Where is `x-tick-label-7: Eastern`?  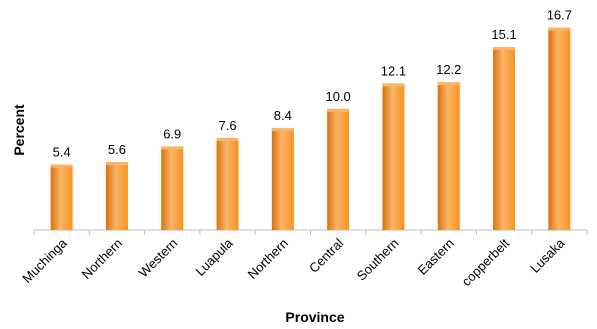 x-tick-label-7: Eastern is located at coordinates (436, 257).